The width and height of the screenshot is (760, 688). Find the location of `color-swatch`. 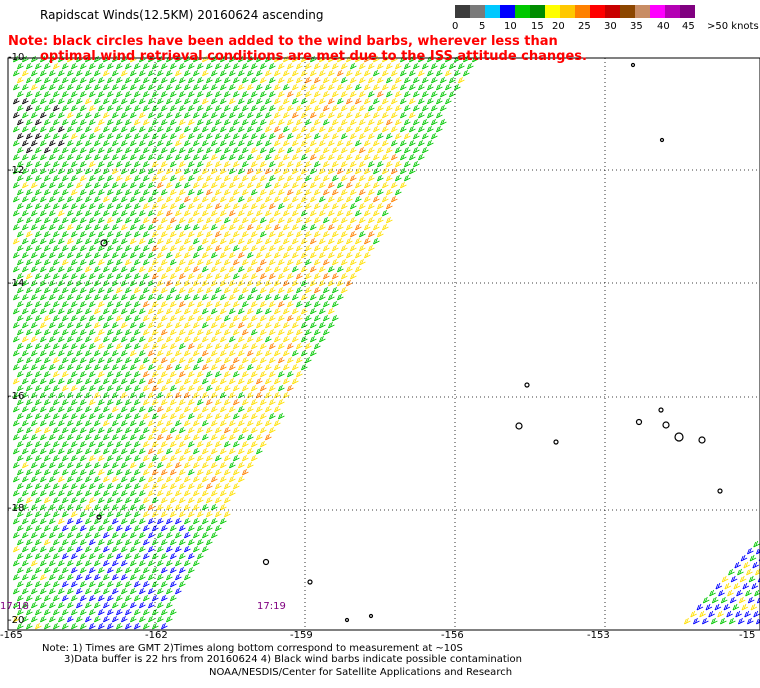

color-swatch is located at coordinates (522, 11).